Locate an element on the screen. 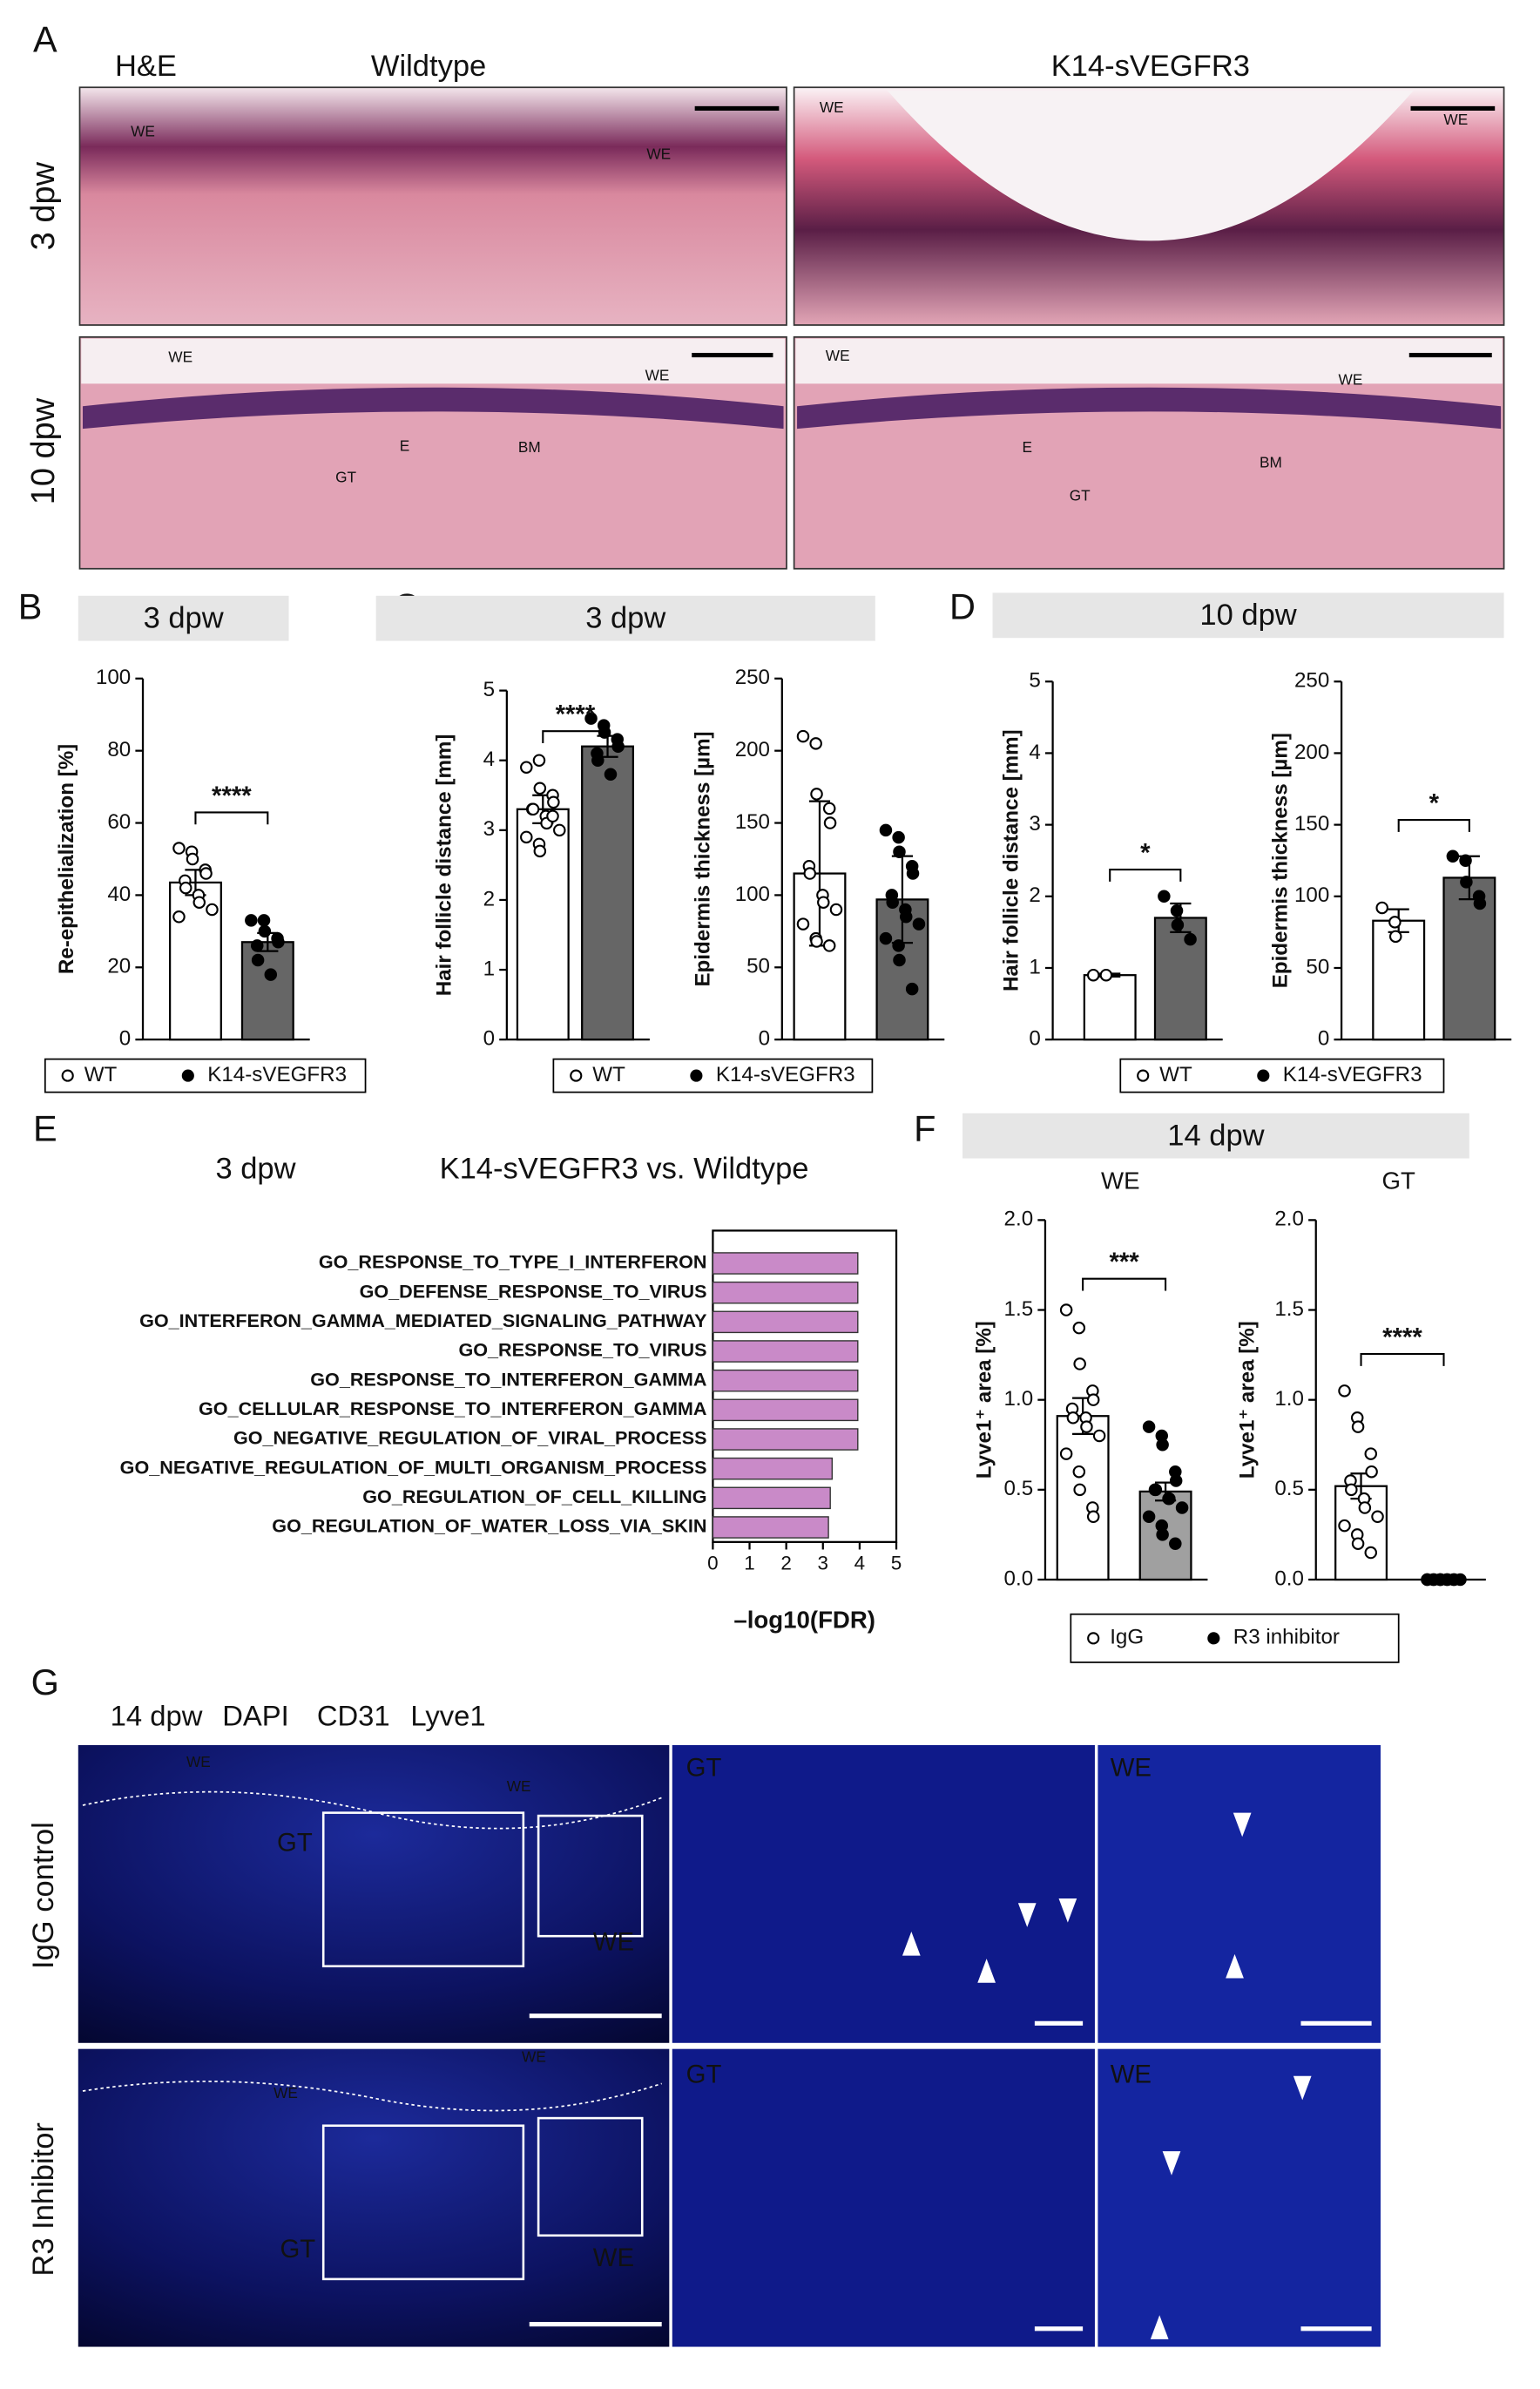  significance: * is located at coordinates (1434, 803).